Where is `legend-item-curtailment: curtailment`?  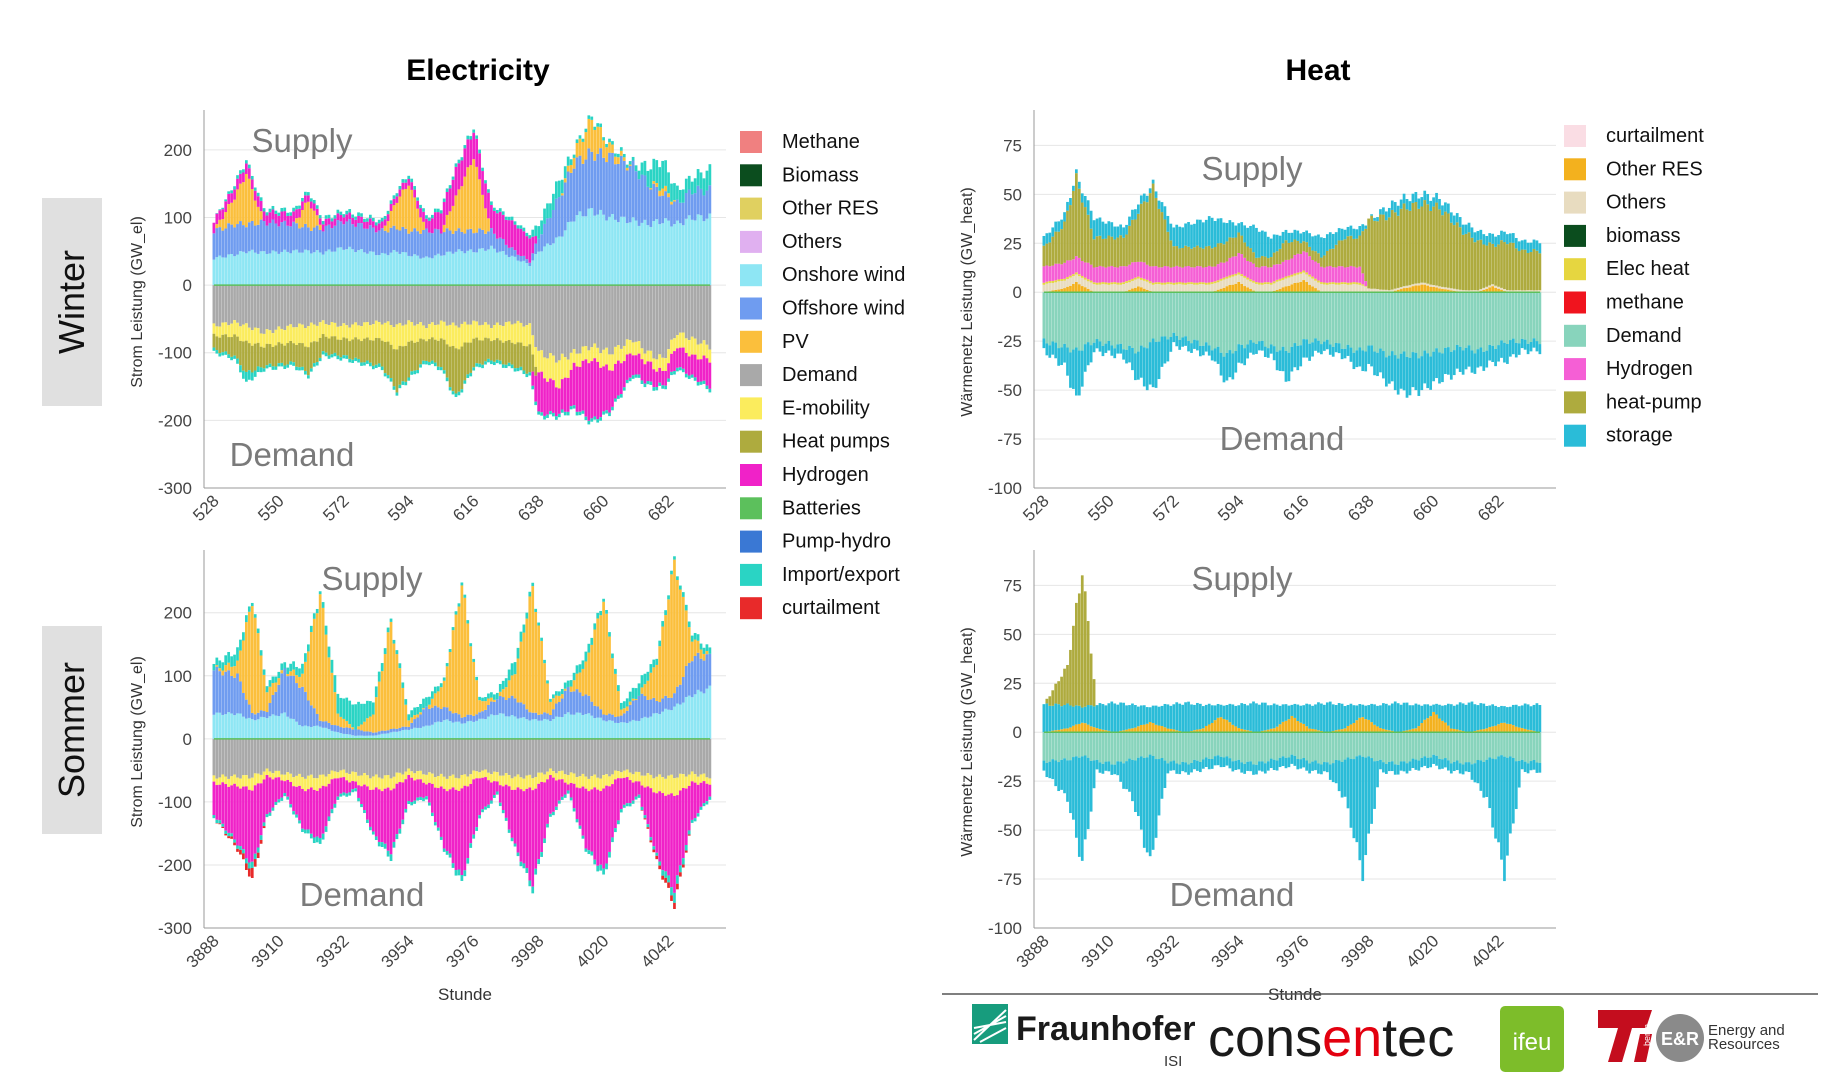 legend-item-curtailment: curtailment is located at coordinates (810, 608).